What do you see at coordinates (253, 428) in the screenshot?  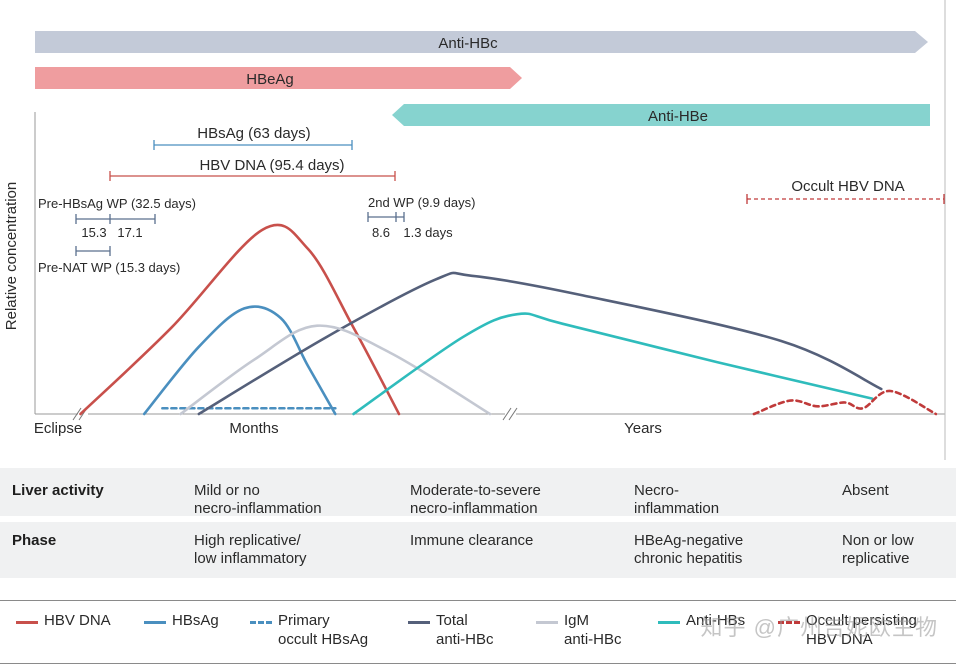 I see `x-tick-months: Months` at bounding box center [253, 428].